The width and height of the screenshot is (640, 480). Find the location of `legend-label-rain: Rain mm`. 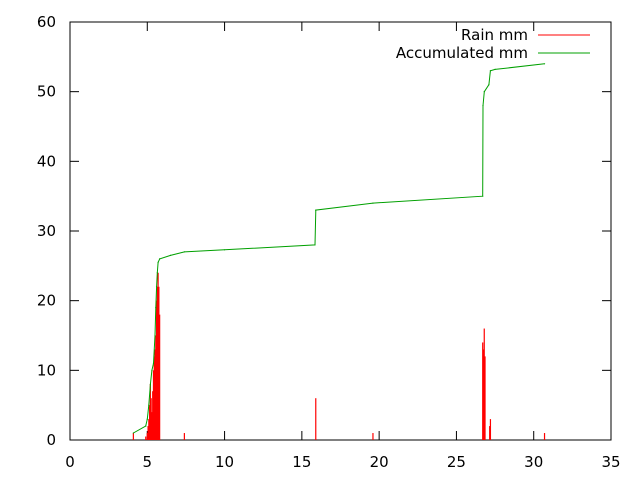

legend-label-rain: Rain mm is located at coordinates (494, 35).